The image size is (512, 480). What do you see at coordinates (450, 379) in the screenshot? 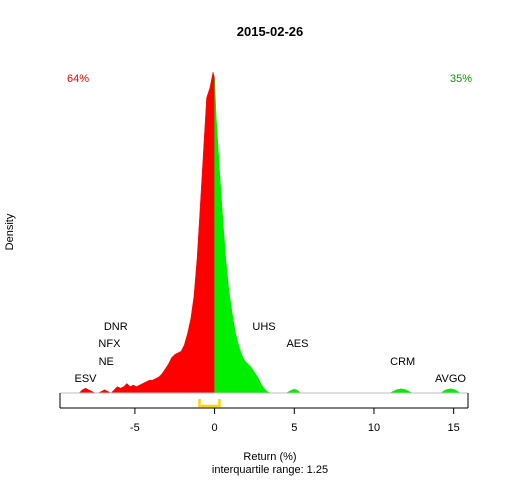
I see `ticker-label: AVGO` at bounding box center [450, 379].